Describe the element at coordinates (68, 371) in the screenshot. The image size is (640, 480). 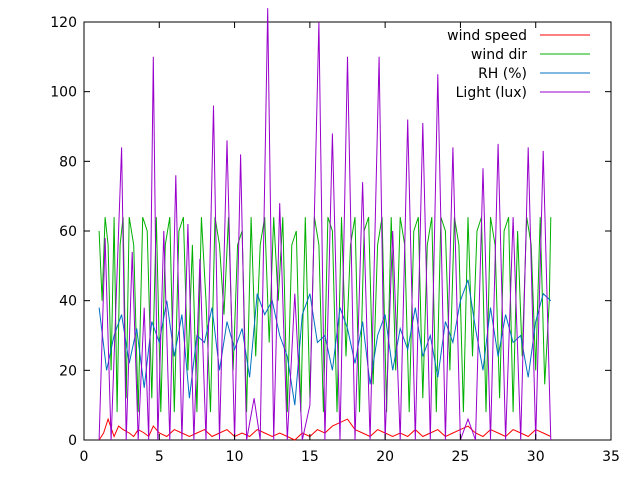
I see `y-tick-label: 20` at that location.